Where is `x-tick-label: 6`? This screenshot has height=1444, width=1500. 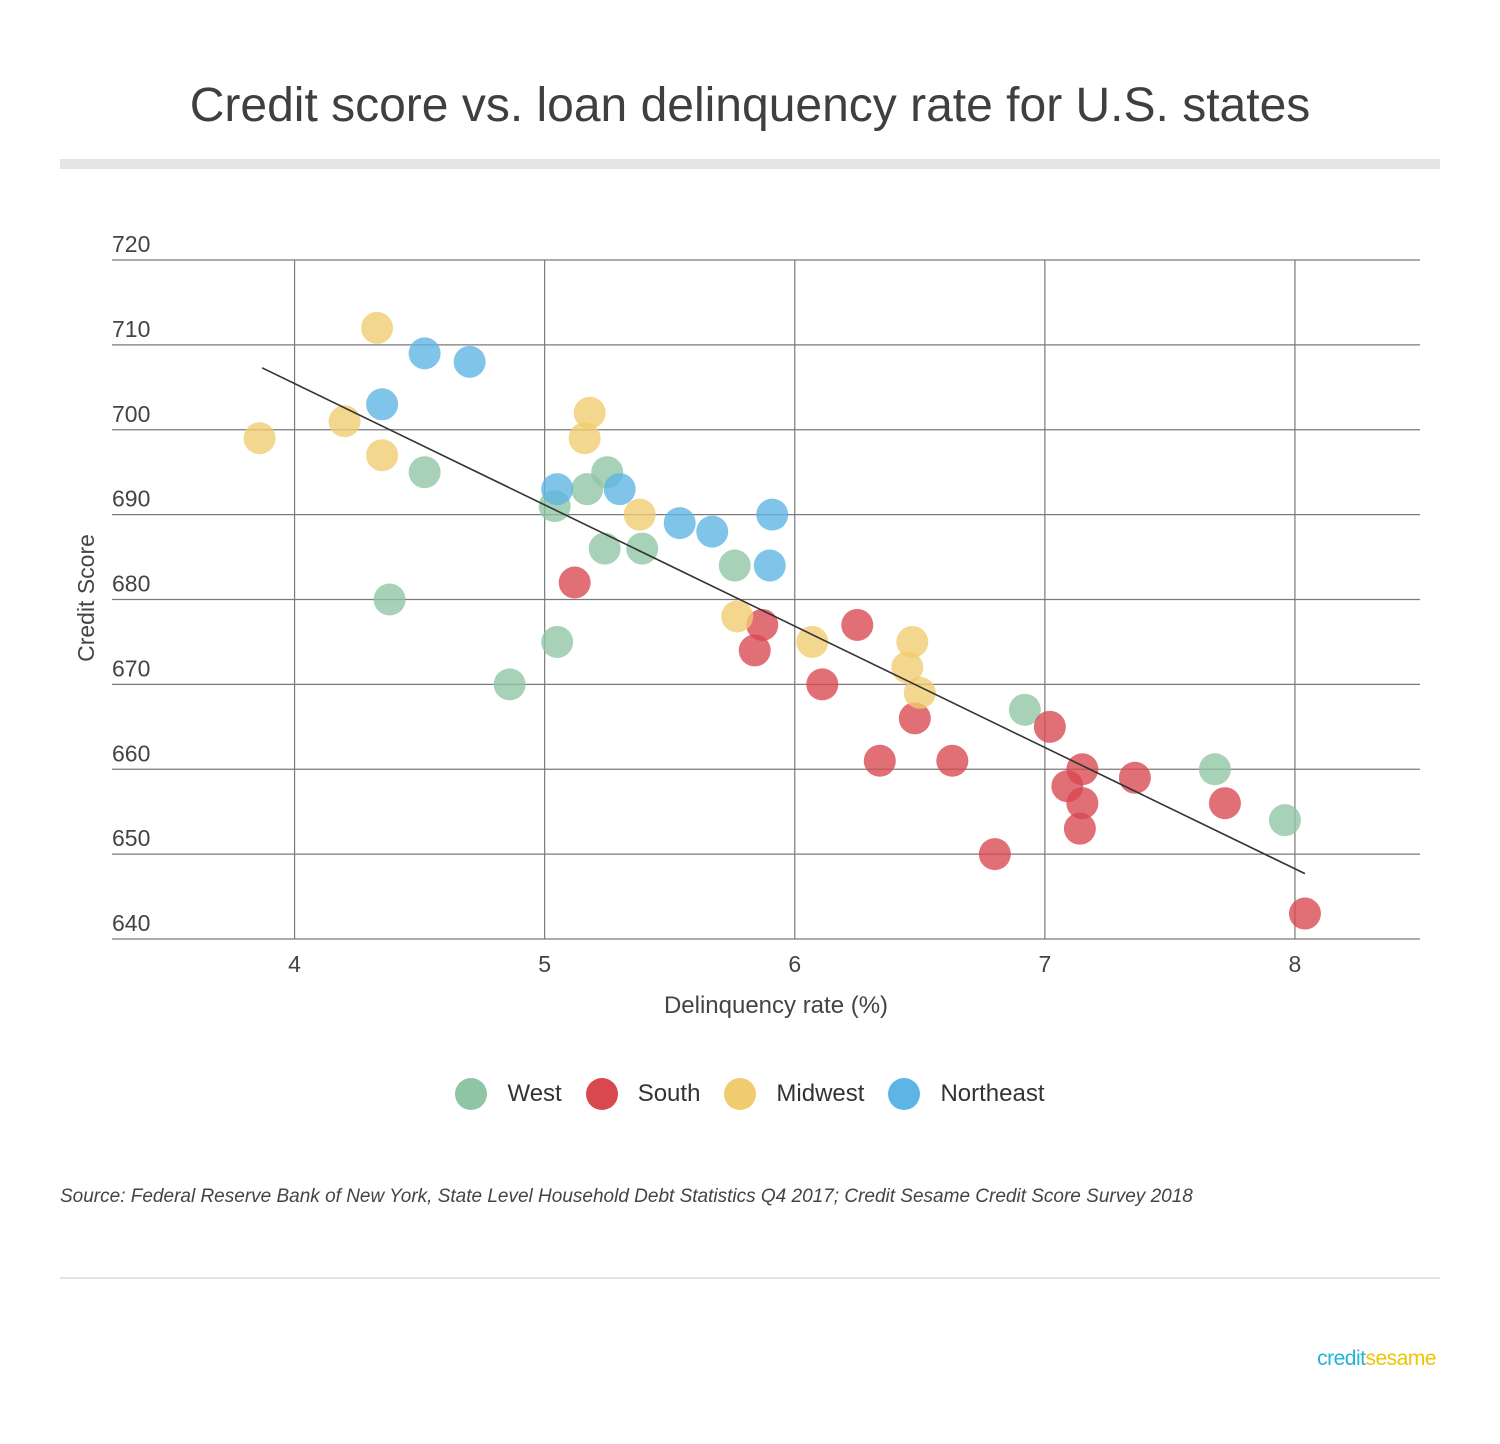
x-tick-label: 6 is located at coordinates (794, 964).